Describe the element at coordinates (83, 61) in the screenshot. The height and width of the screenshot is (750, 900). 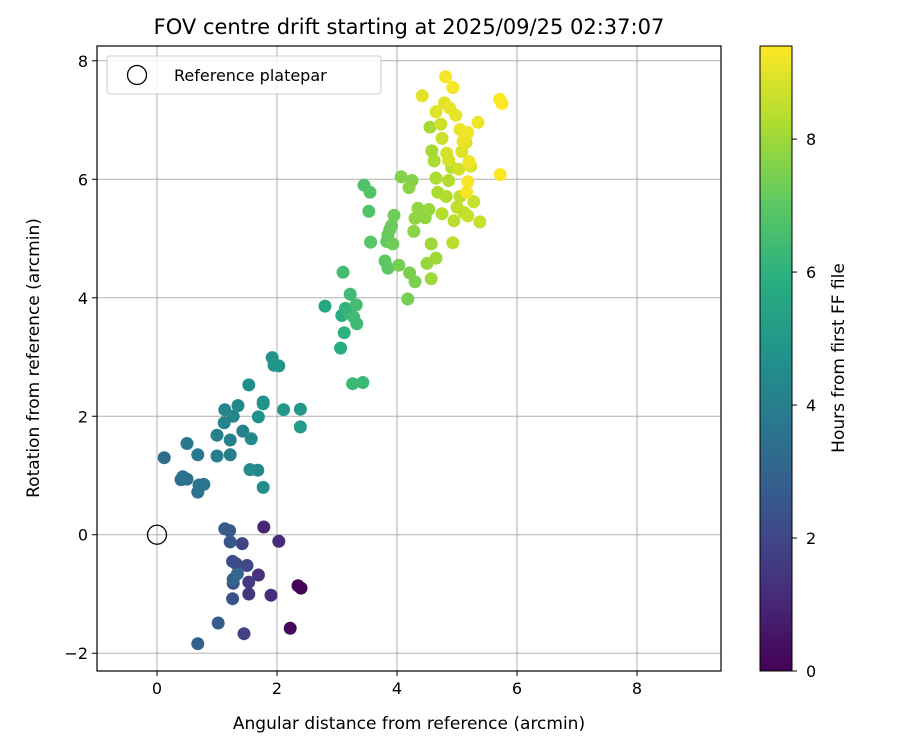
I see `y-tick-label: 8` at that location.